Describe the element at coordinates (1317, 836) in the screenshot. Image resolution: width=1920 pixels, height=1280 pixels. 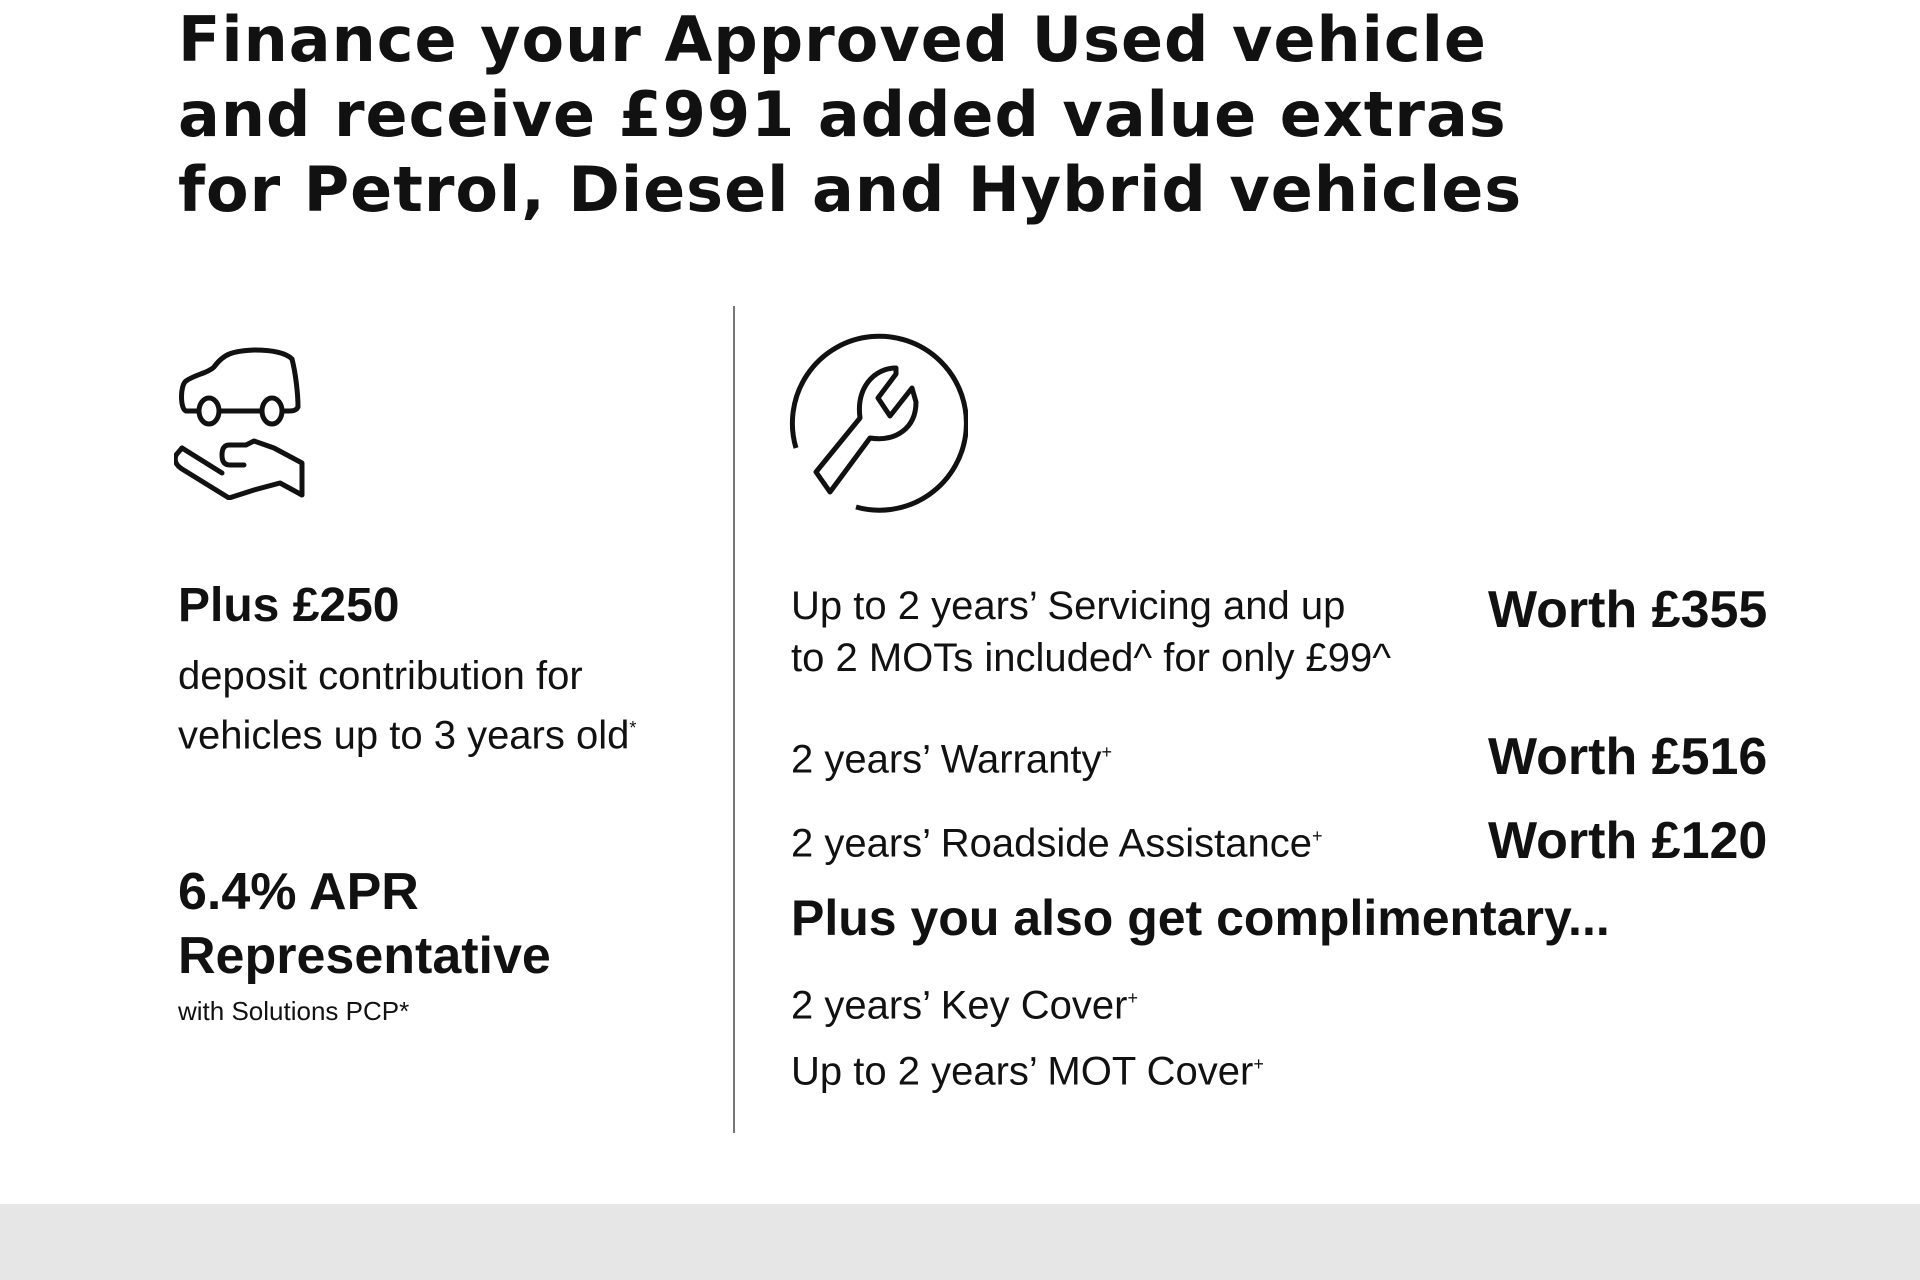
I see `roadside-footnote-mark: +` at that location.